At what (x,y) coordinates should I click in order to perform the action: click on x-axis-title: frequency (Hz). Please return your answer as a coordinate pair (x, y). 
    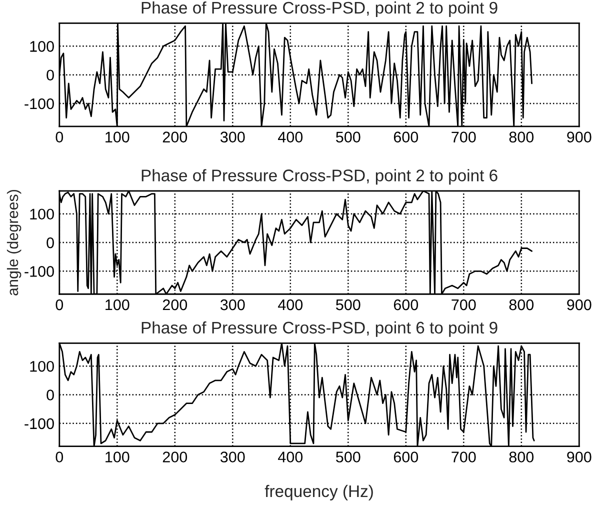
    Looking at the image, I should click on (318, 492).